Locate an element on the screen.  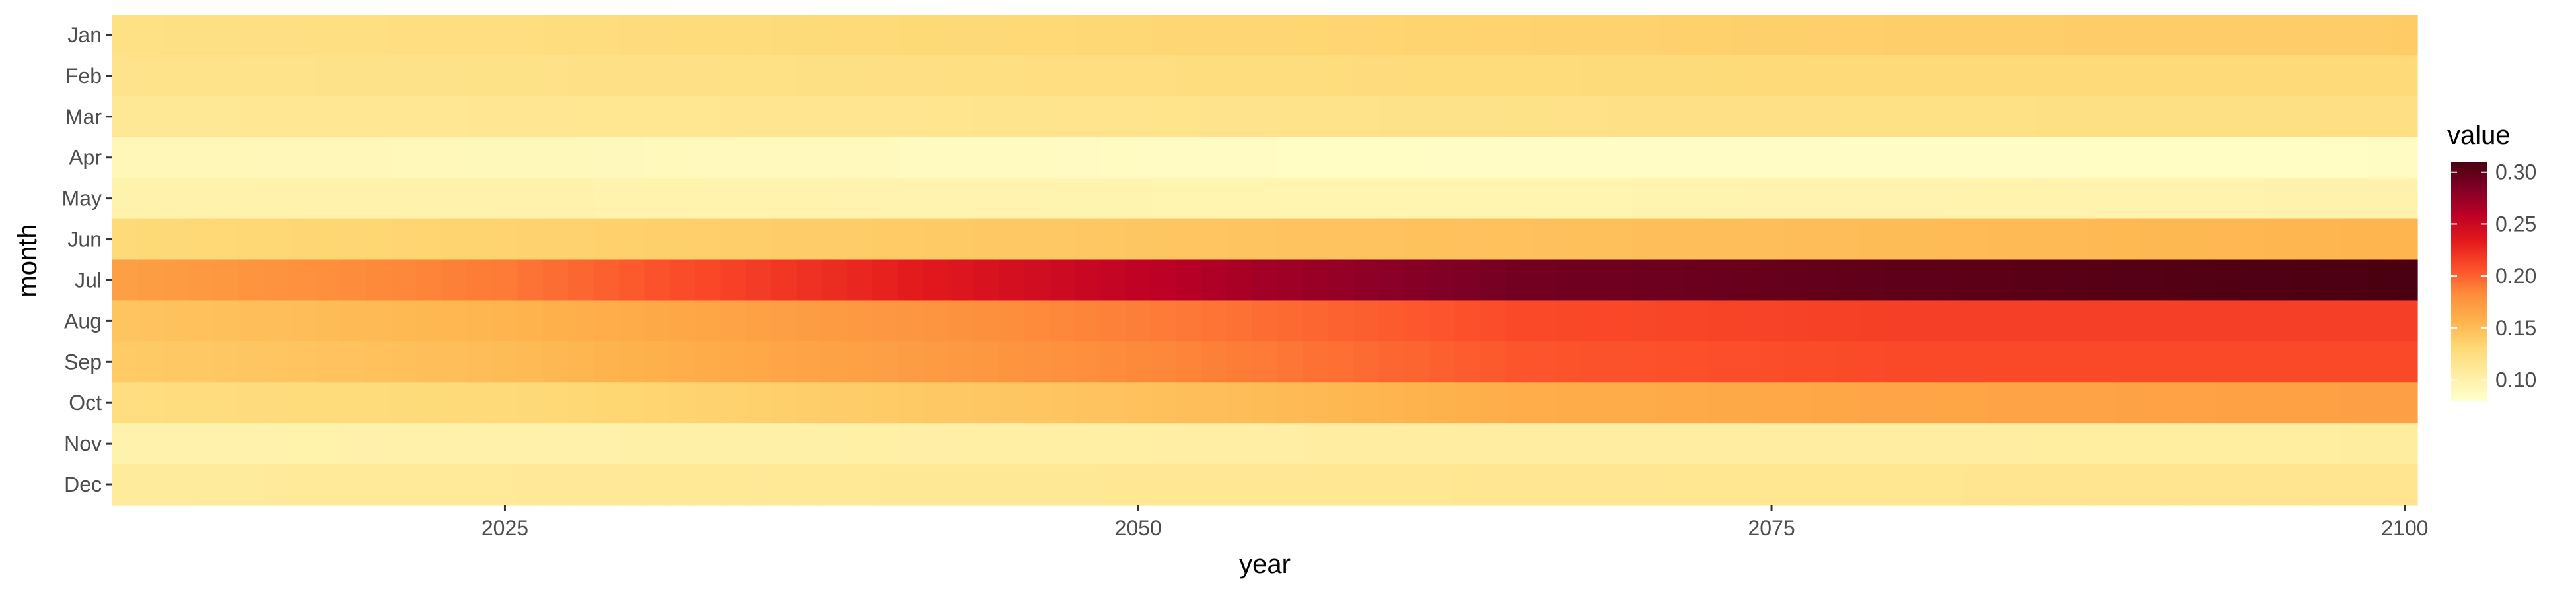
x-tick-label: 2025 is located at coordinates (505, 528).